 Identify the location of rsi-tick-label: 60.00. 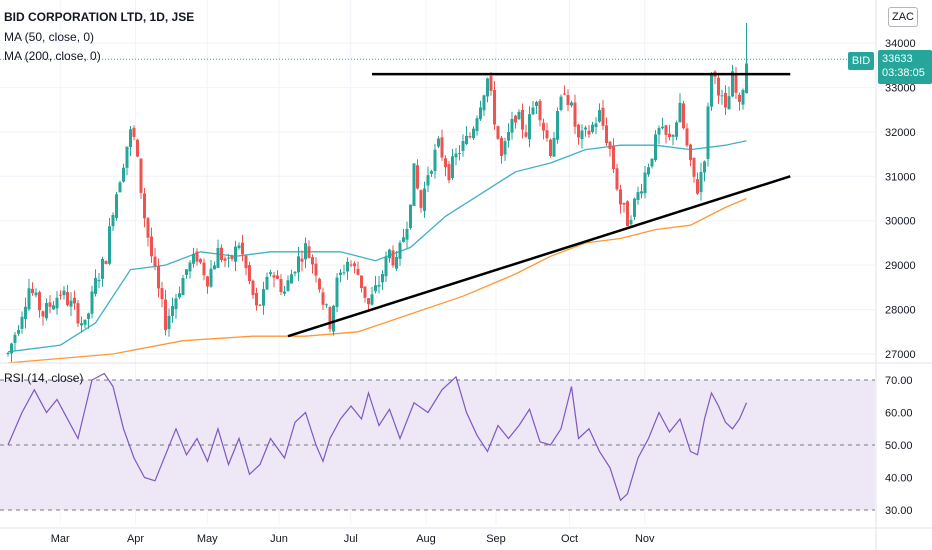
(899, 414).